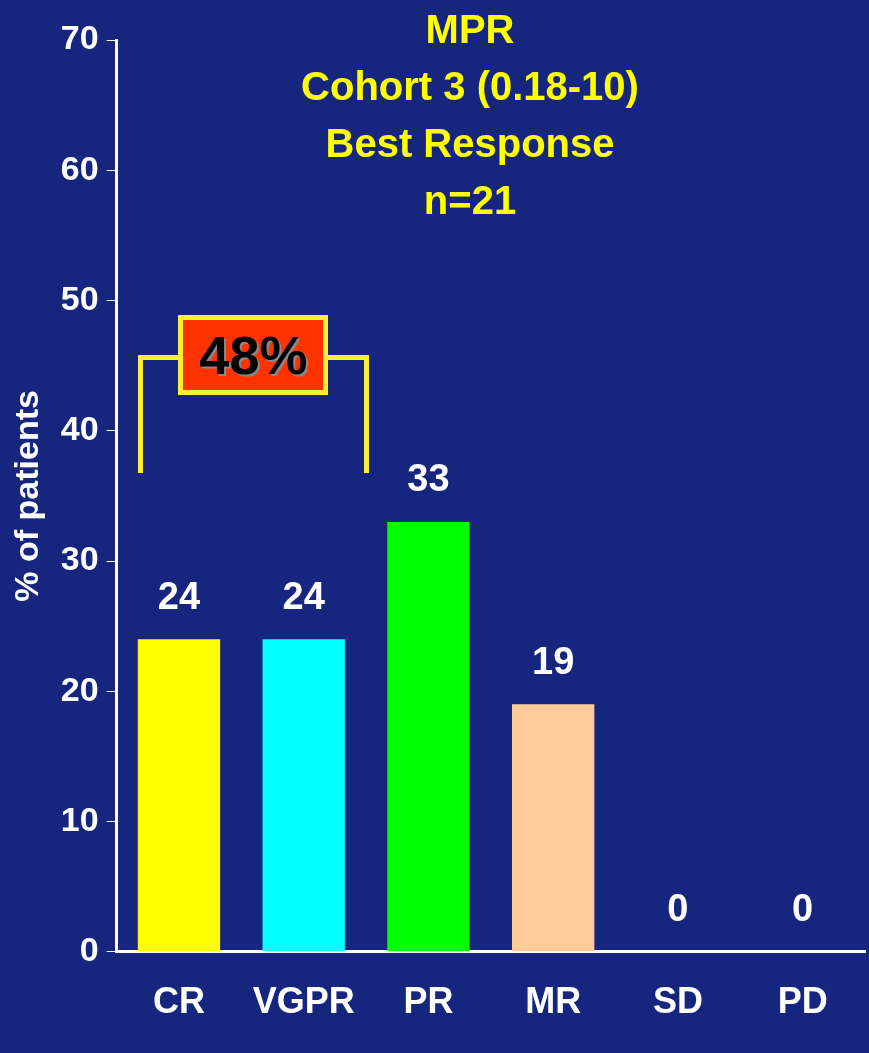 This screenshot has height=1053, width=869. I want to click on y-tick-label: 20, so click(79, 688).